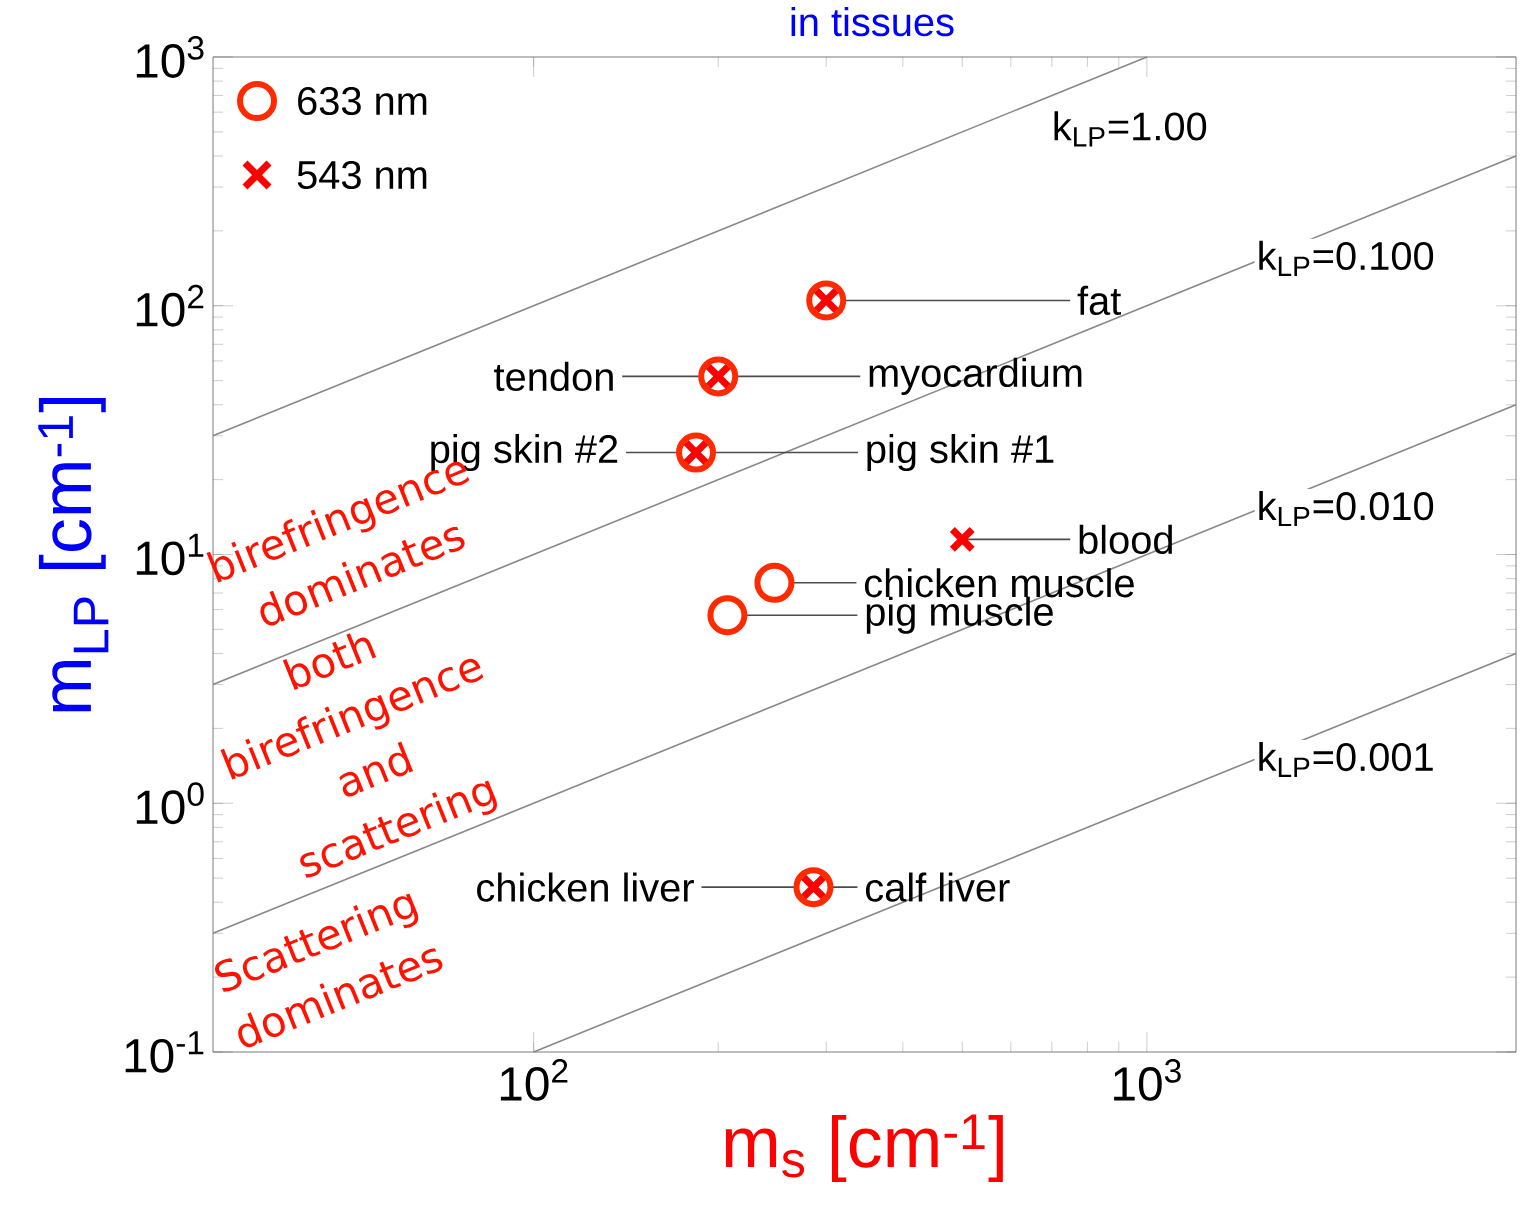  I want to click on annotation: fat, so click(1099, 300).